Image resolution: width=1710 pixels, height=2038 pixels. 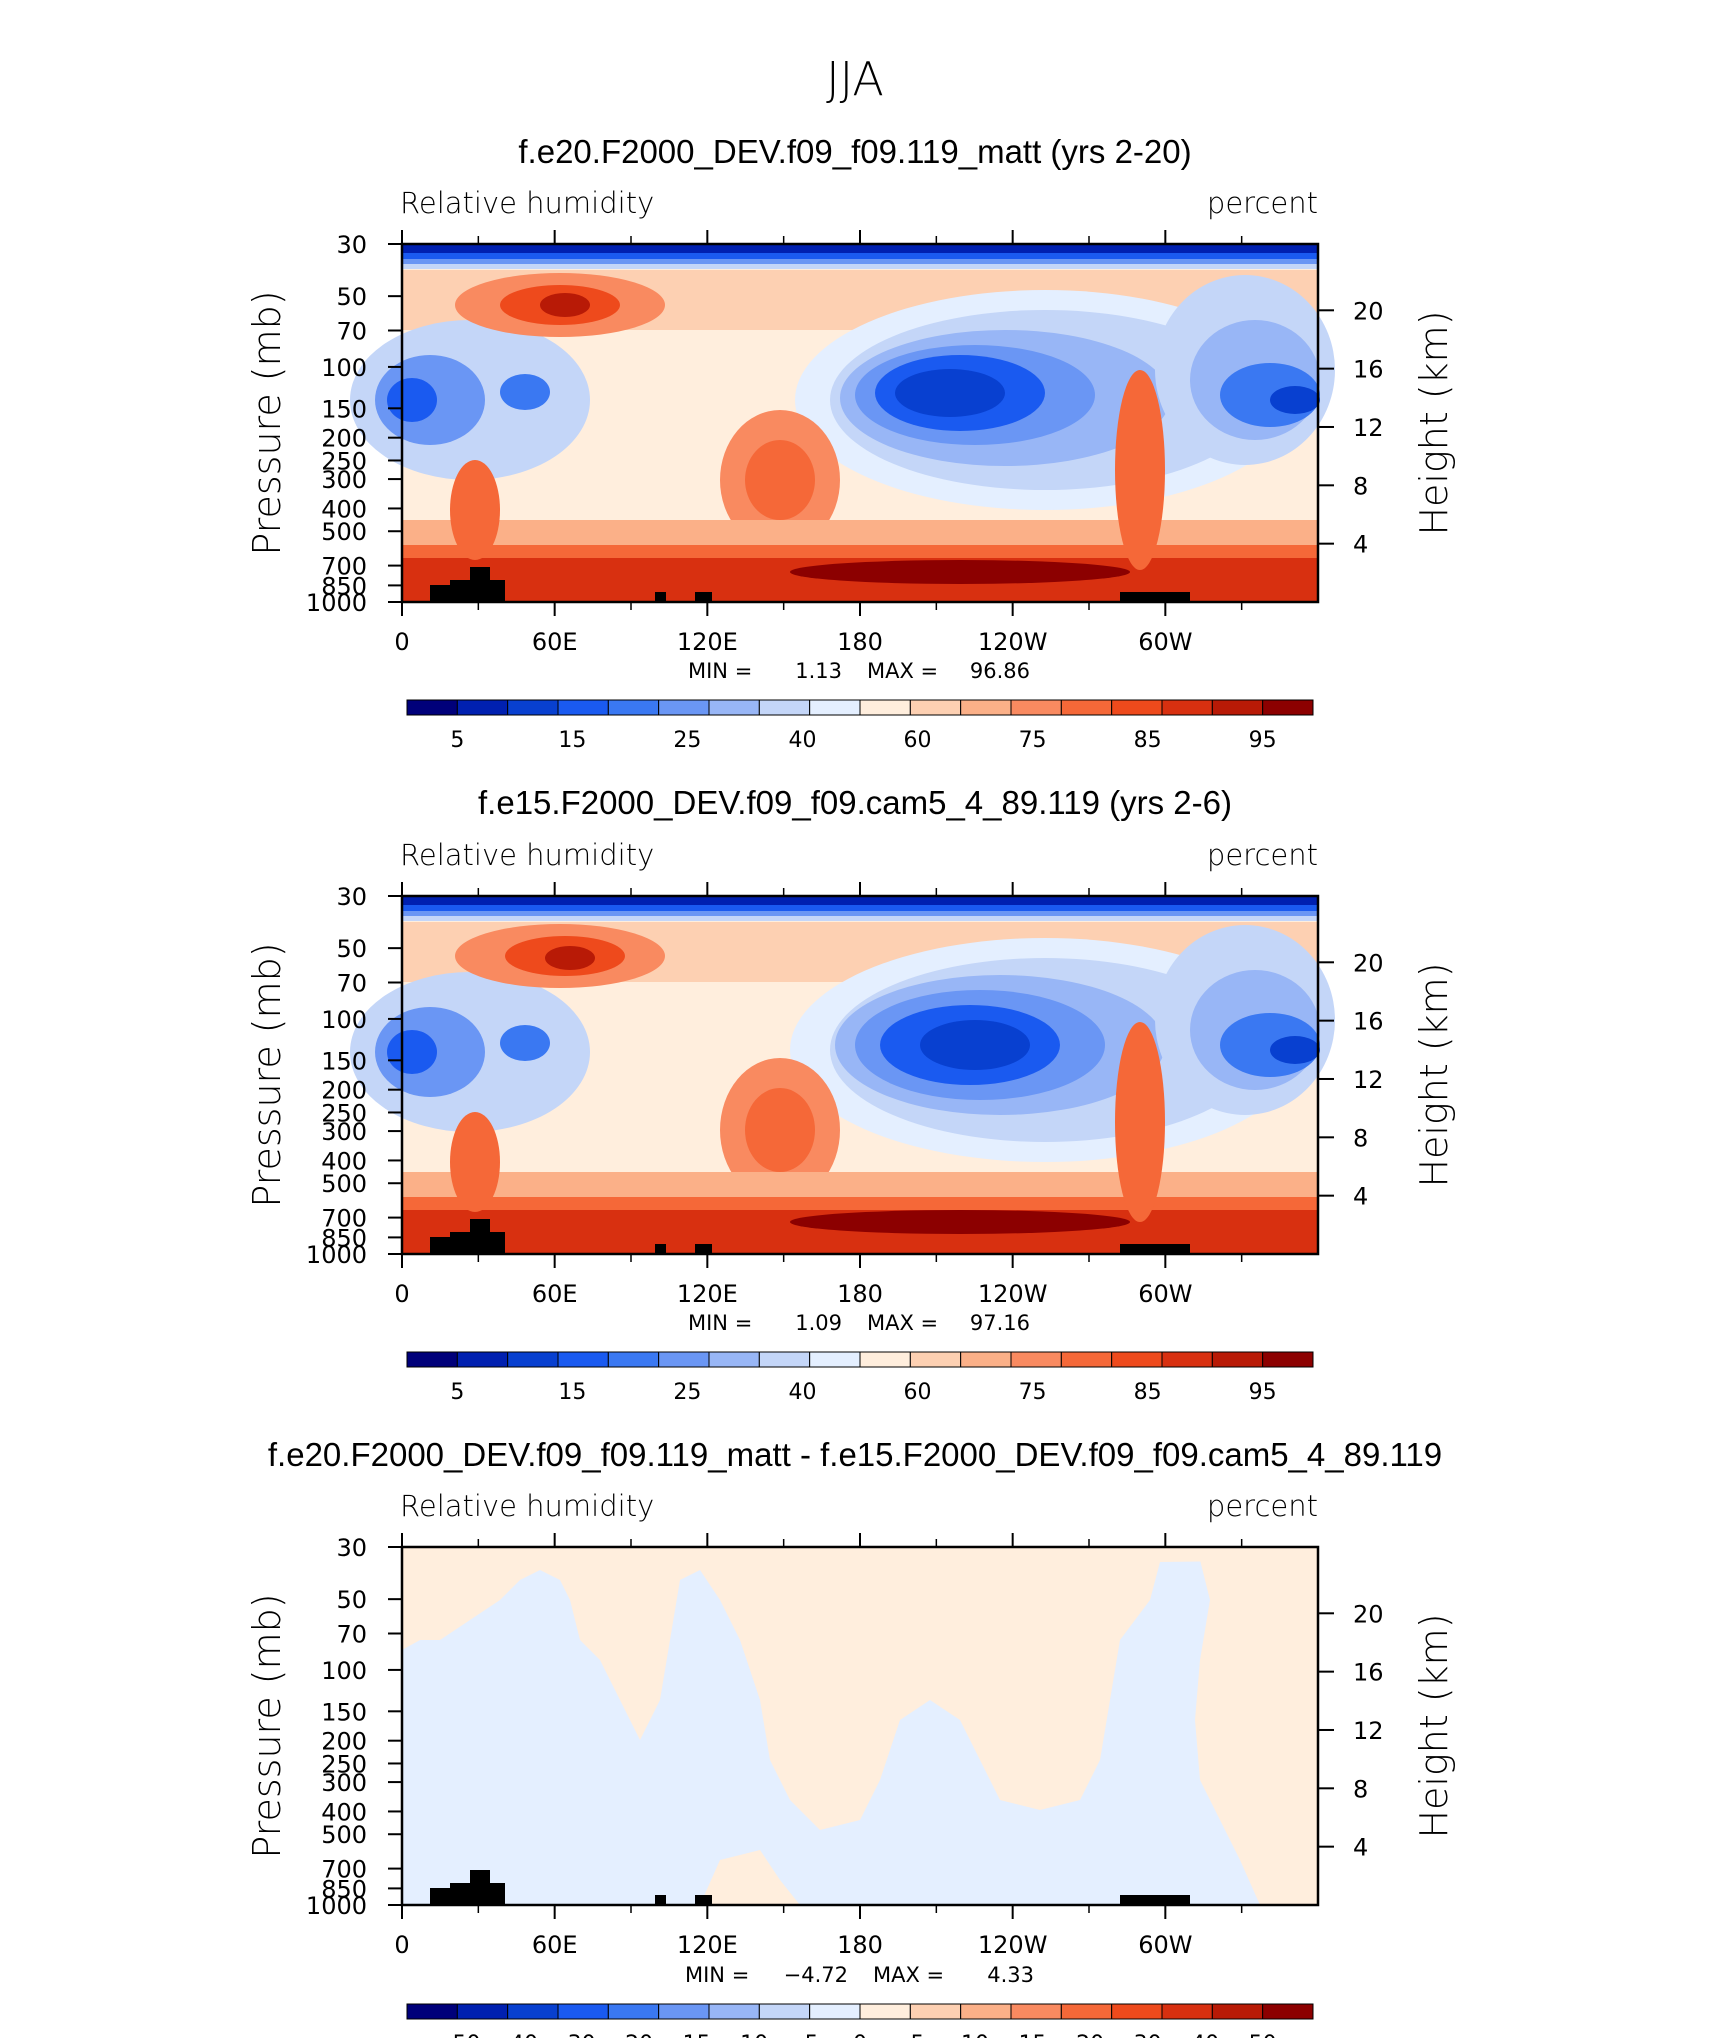 What do you see at coordinates (344, 1712) in the screenshot?
I see `y-tick-label: 150` at bounding box center [344, 1712].